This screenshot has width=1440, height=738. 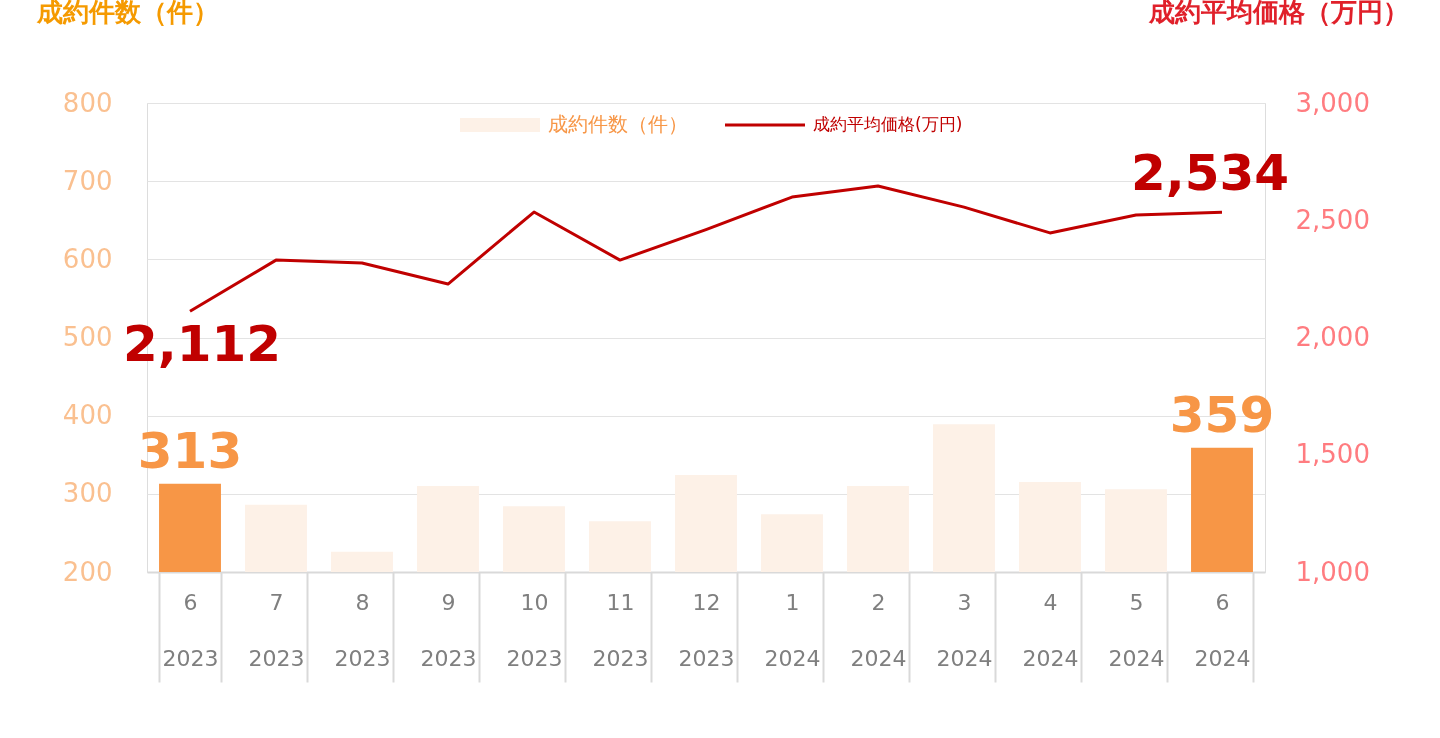 I want to click on category-label: 6 2023, so click(x=190, y=630).